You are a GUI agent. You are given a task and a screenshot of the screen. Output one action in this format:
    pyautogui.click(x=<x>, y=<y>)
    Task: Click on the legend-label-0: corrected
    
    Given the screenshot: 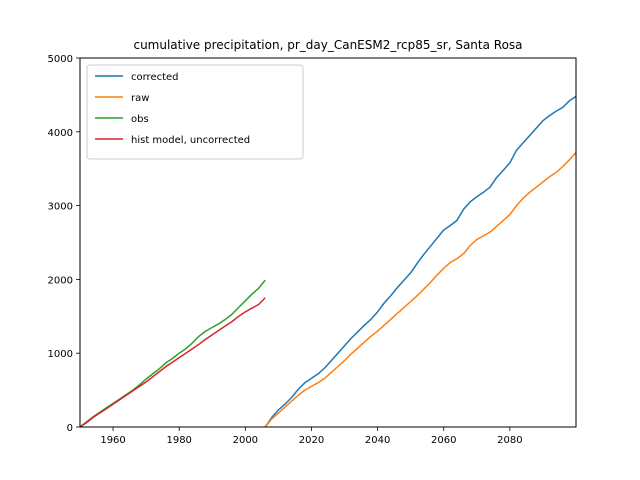 What is the action you would take?
    pyautogui.click(x=155, y=77)
    